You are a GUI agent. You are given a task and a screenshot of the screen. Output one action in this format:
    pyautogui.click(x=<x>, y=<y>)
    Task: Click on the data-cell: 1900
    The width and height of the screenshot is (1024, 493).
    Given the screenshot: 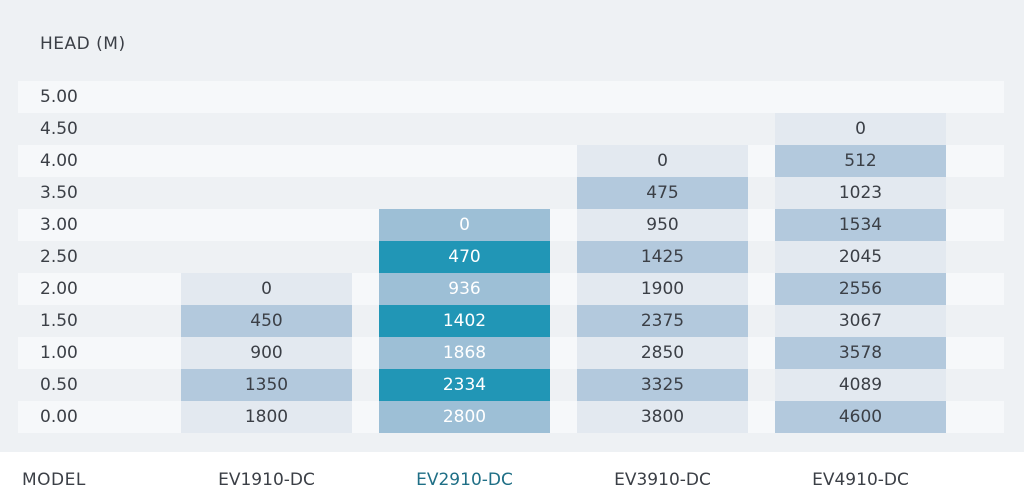 What is the action you would take?
    pyautogui.click(x=662, y=289)
    